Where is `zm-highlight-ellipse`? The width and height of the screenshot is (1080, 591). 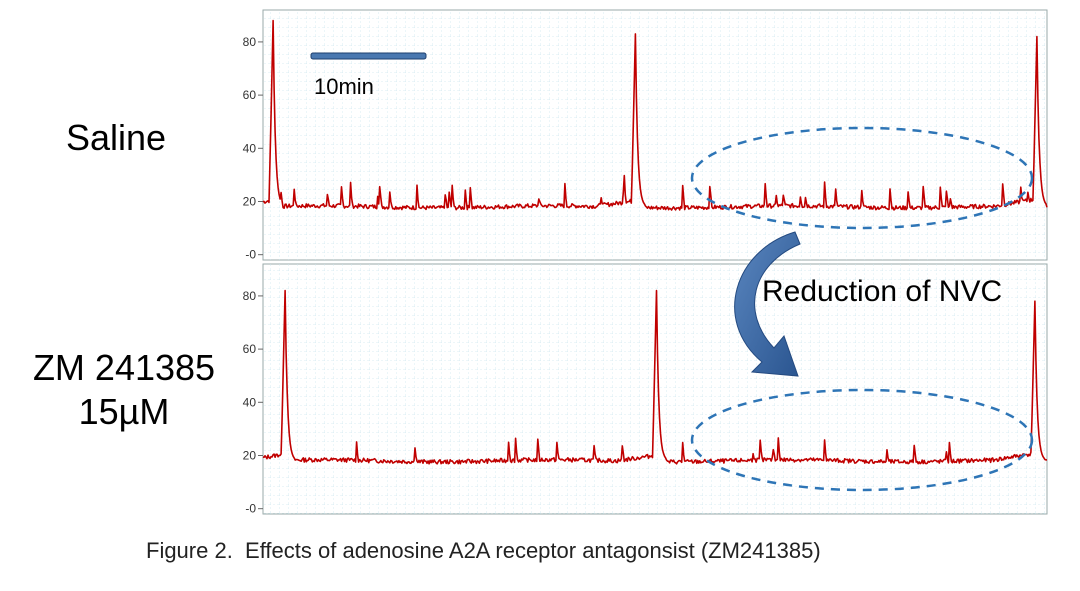 zm-highlight-ellipse is located at coordinates (862, 440).